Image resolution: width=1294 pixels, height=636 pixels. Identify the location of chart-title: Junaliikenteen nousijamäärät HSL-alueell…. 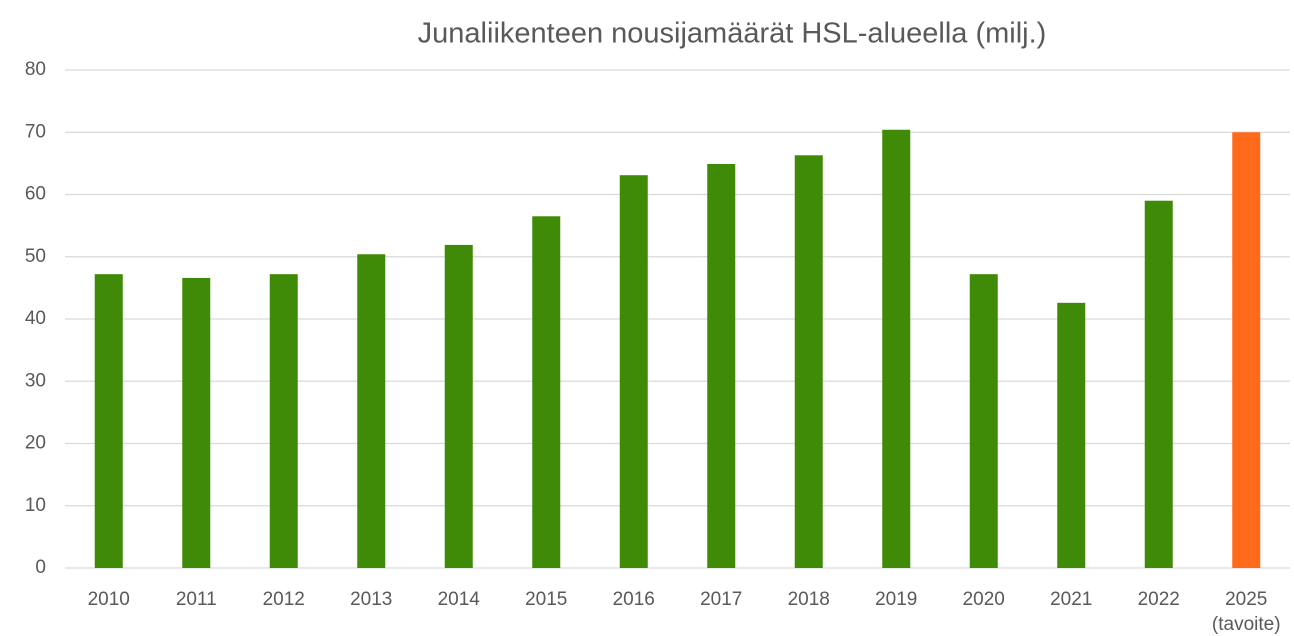
(732, 34).